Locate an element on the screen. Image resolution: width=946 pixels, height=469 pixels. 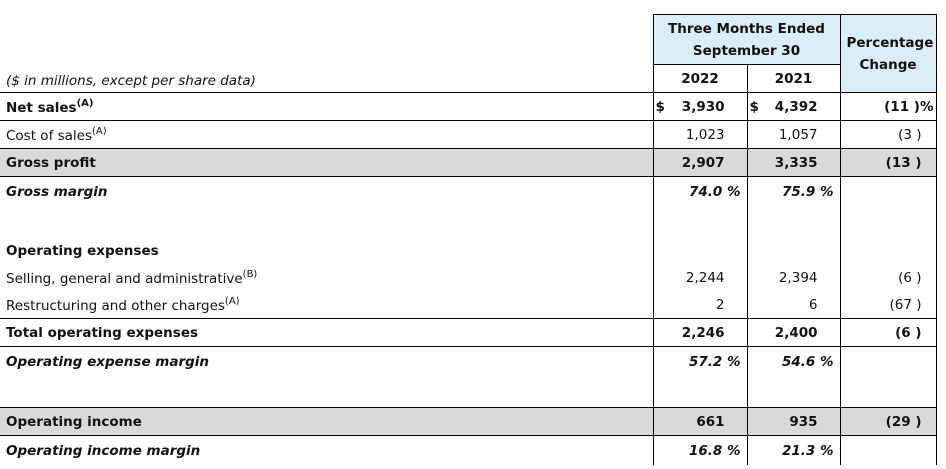
label-text: Cost of sales is located at coordinates (49, 135).